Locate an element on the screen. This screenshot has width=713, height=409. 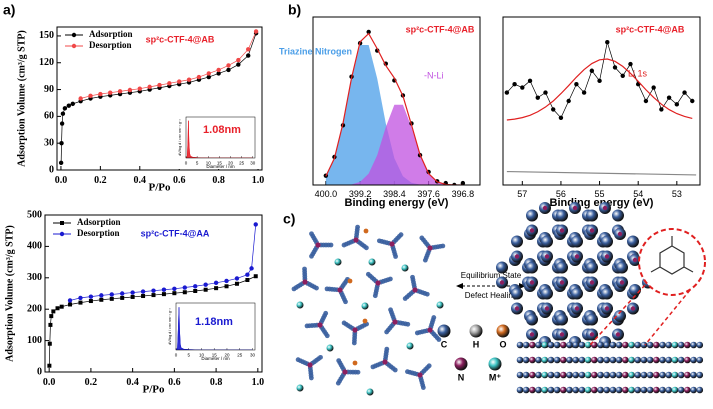
x-tick-label: 0.0 is located at coordinates (61, 180).